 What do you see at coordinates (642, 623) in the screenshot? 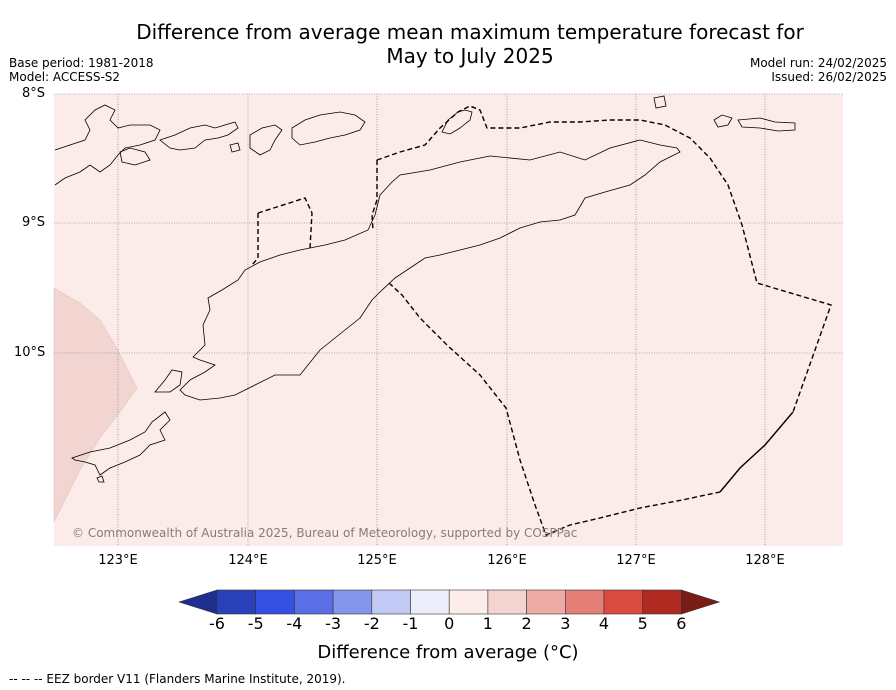
I see `colorbar-tick-label: 5` at bounding box center [642, 623].